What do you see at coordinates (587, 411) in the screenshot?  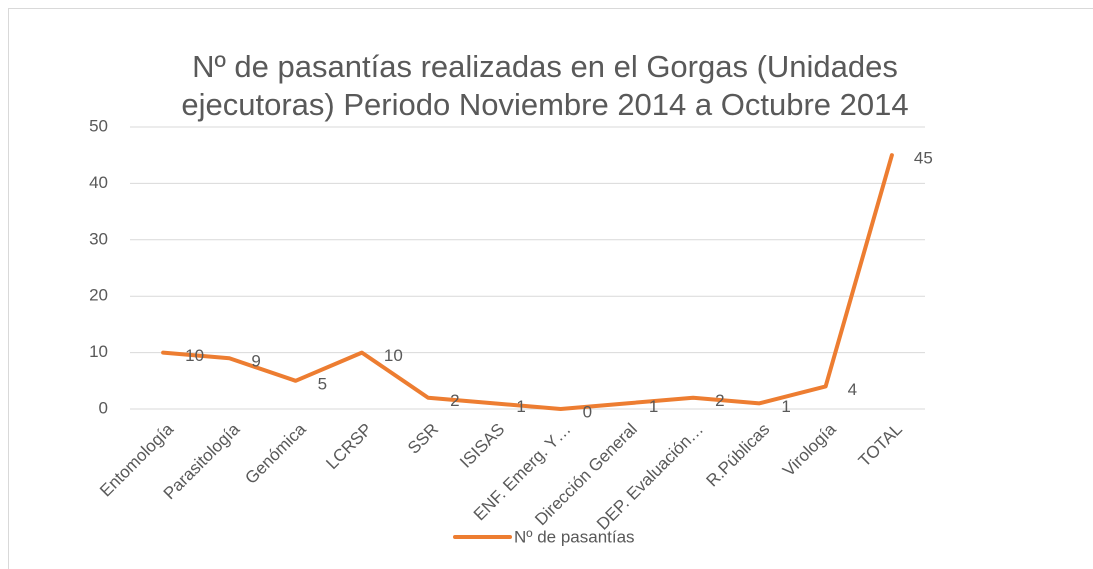 I see `data-label: 0` at bounding box center [587, 411].